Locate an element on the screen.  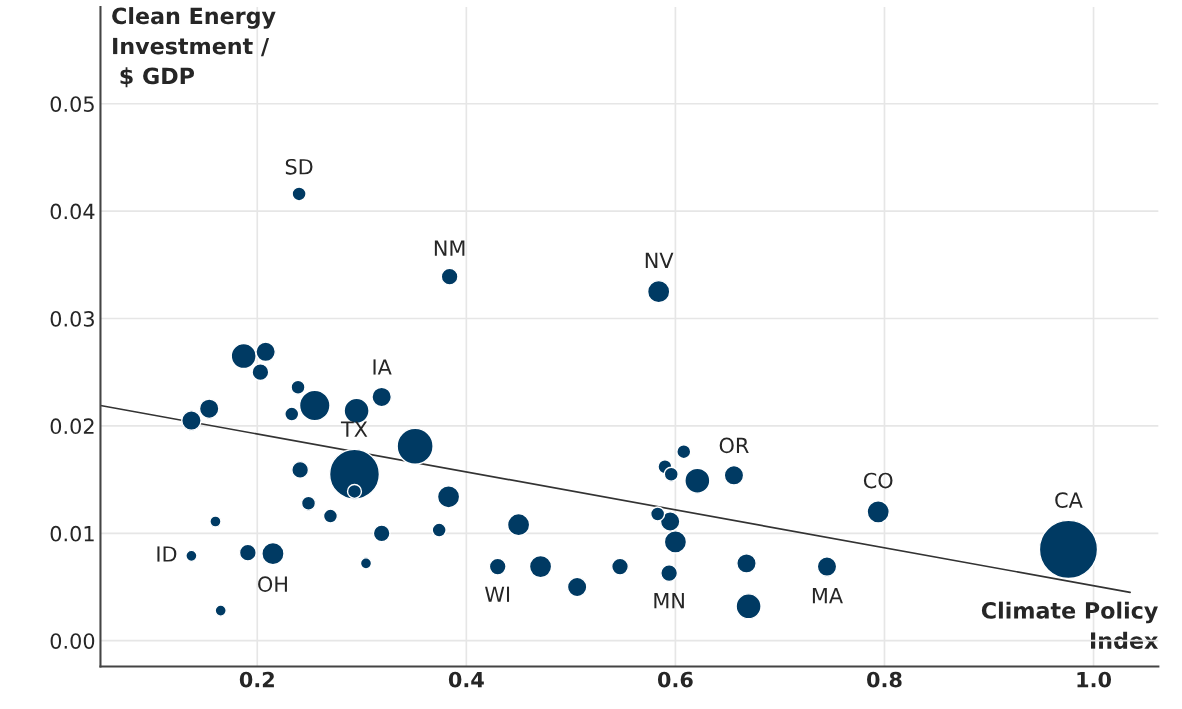
annotation: WI is located at coordinates (497, 594).